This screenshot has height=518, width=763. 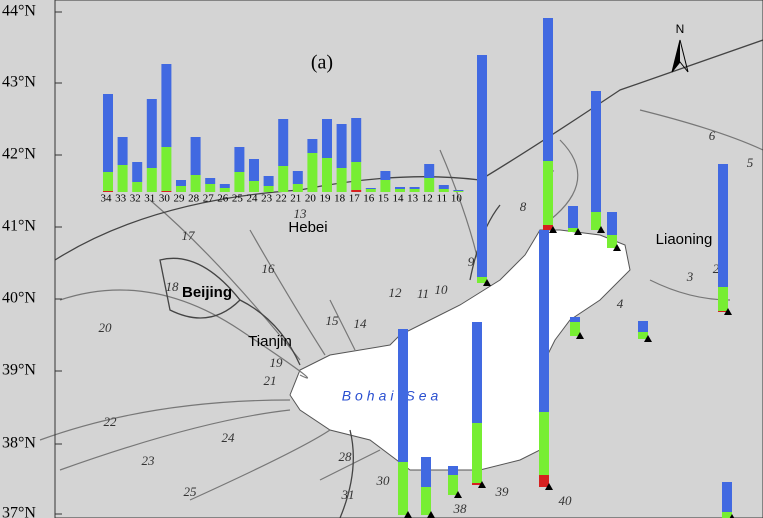 What do you see at coordinates (267, 199) in the screenshot?
I see `station-label: 23` at bounding box center [267, 199].